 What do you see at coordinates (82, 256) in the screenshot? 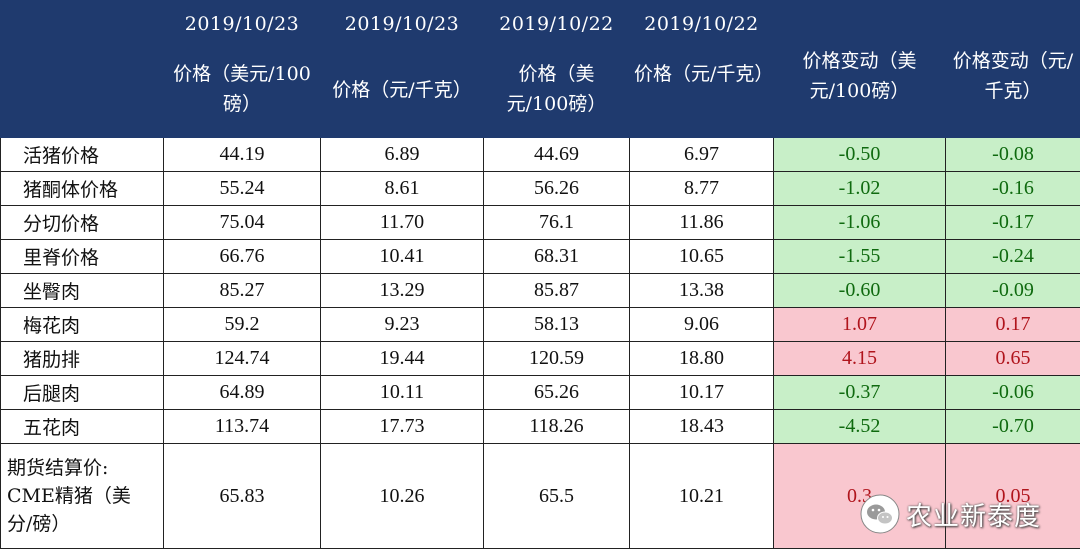
I see `row-name: 里脊价格` at bounding box center [82, 256].